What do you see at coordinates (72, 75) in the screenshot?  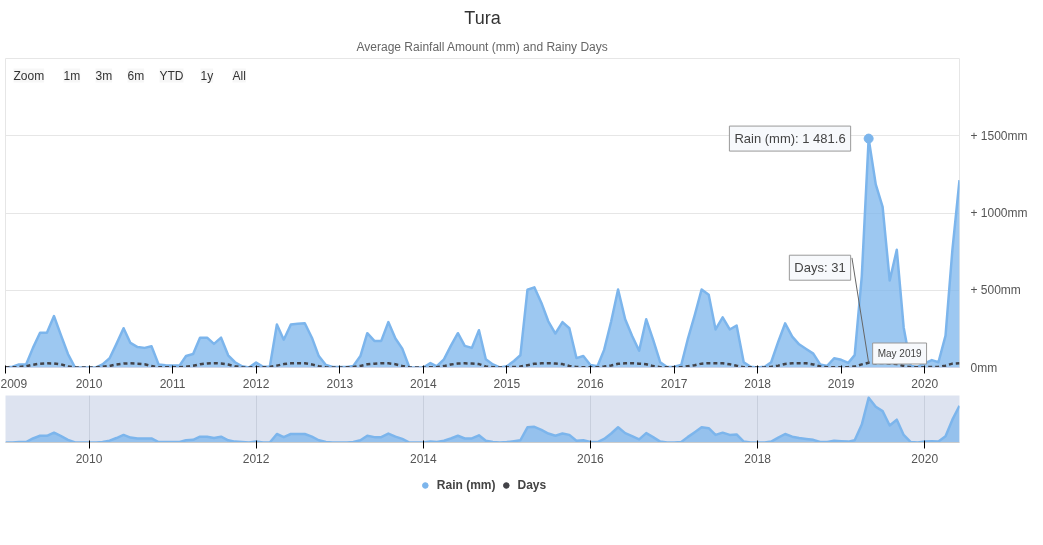 I see `annotation: 1m` at bounding box center [72, 75].